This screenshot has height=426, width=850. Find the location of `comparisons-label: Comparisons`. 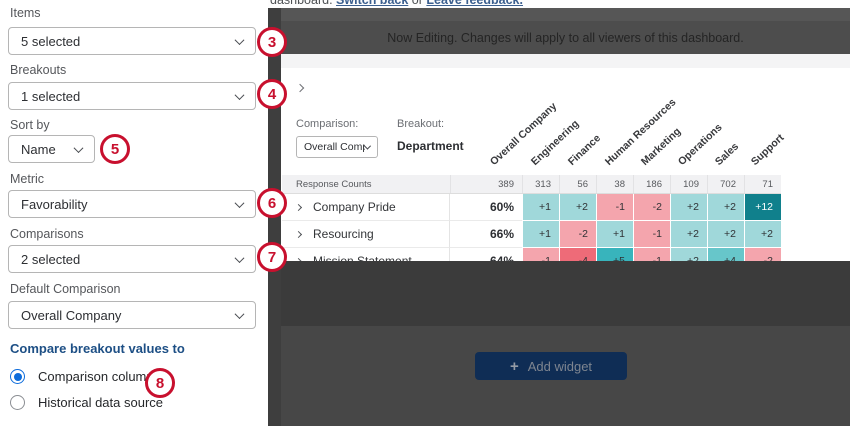

comparisons-label: Comparisons is located at coordinates (47, 234).